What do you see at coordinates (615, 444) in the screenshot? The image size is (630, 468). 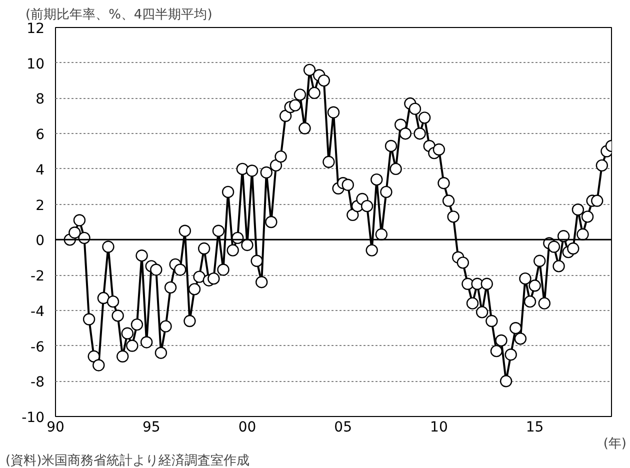 I see `x-axis-title: (年)` at bounding box center [615, 444].